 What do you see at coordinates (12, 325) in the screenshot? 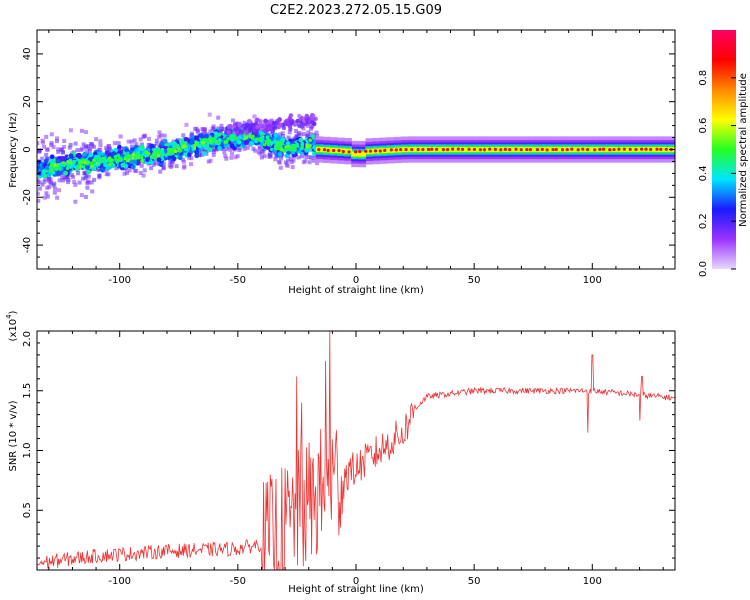
I see `snr-multiplier: (x104)` at bounding box center [12, 325].